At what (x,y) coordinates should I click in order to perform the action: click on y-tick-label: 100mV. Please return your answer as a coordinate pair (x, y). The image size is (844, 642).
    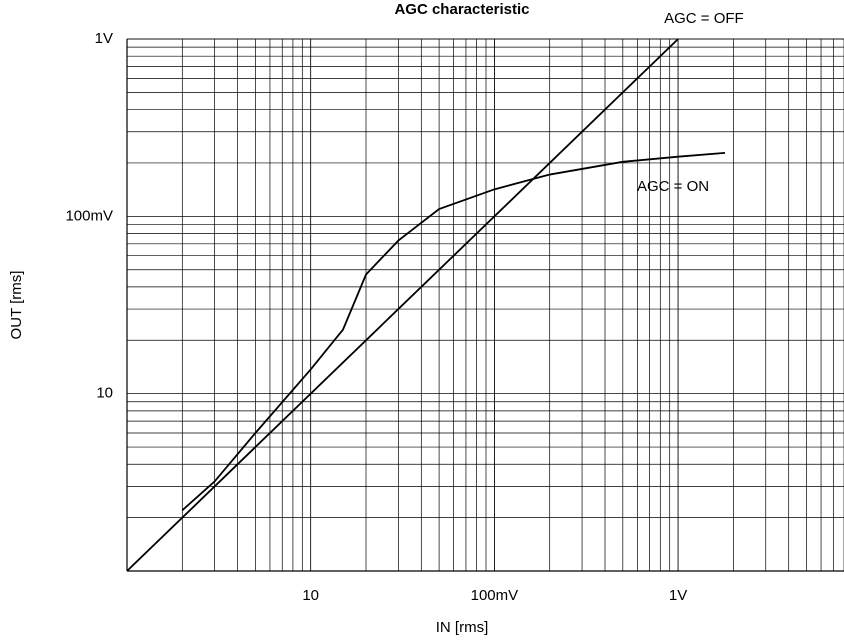
    Looking at the image, I should click on (89, 215).